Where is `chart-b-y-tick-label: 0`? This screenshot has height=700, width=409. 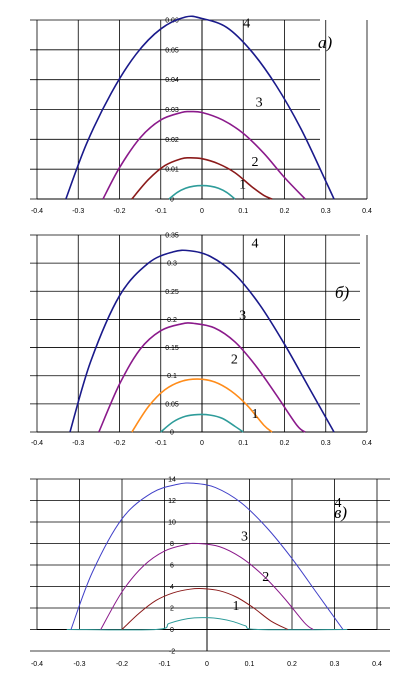 chart-b-y-tick-label: 0 is located at coordinates (172, 433).